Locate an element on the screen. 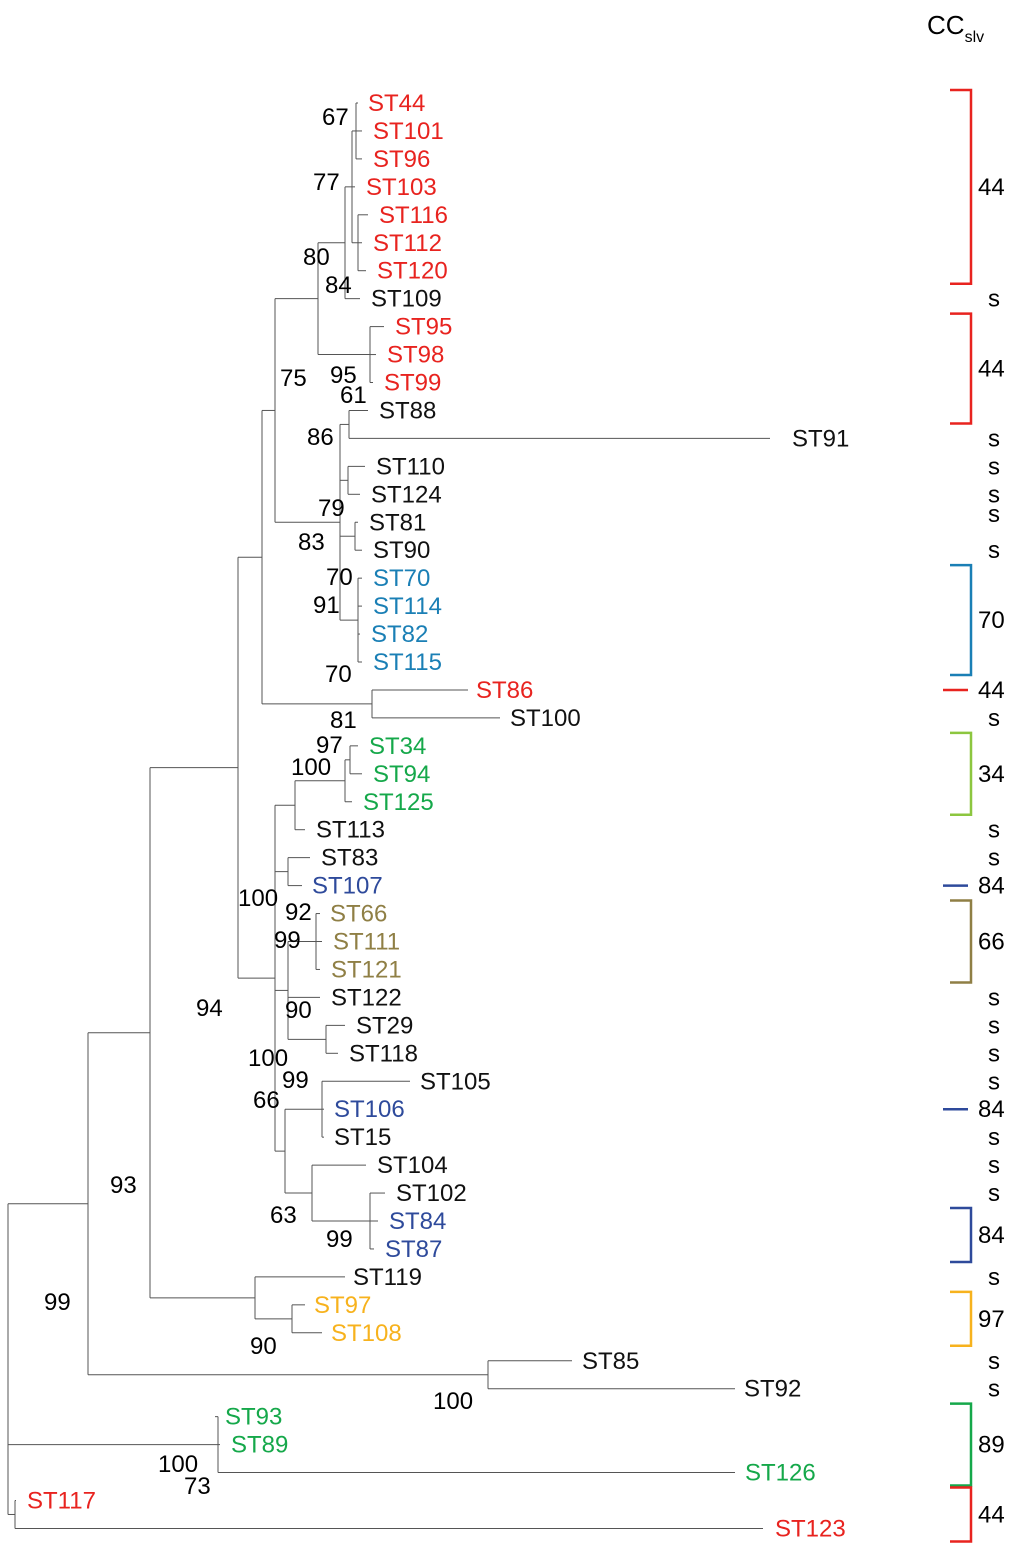 Image resolution: width=1020 pixels, height=1555 pixels. tip-label-st89: ST89 is located at coordinates (259, 1445).